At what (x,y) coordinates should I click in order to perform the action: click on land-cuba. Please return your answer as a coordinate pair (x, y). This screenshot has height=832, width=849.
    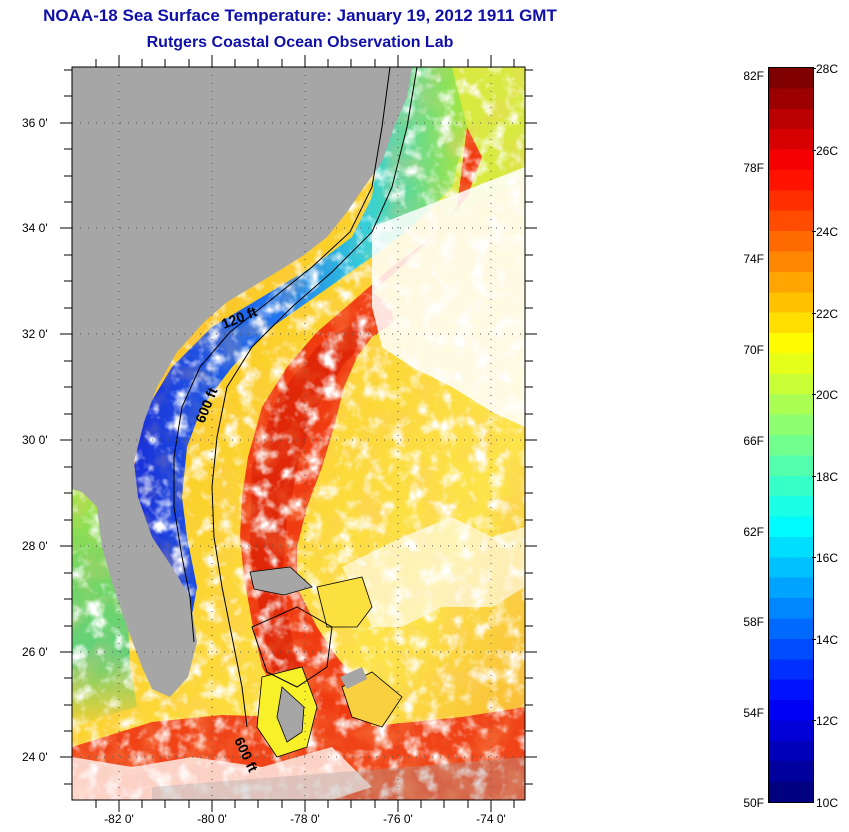
    Looking at the image, I should click on (338, 778).